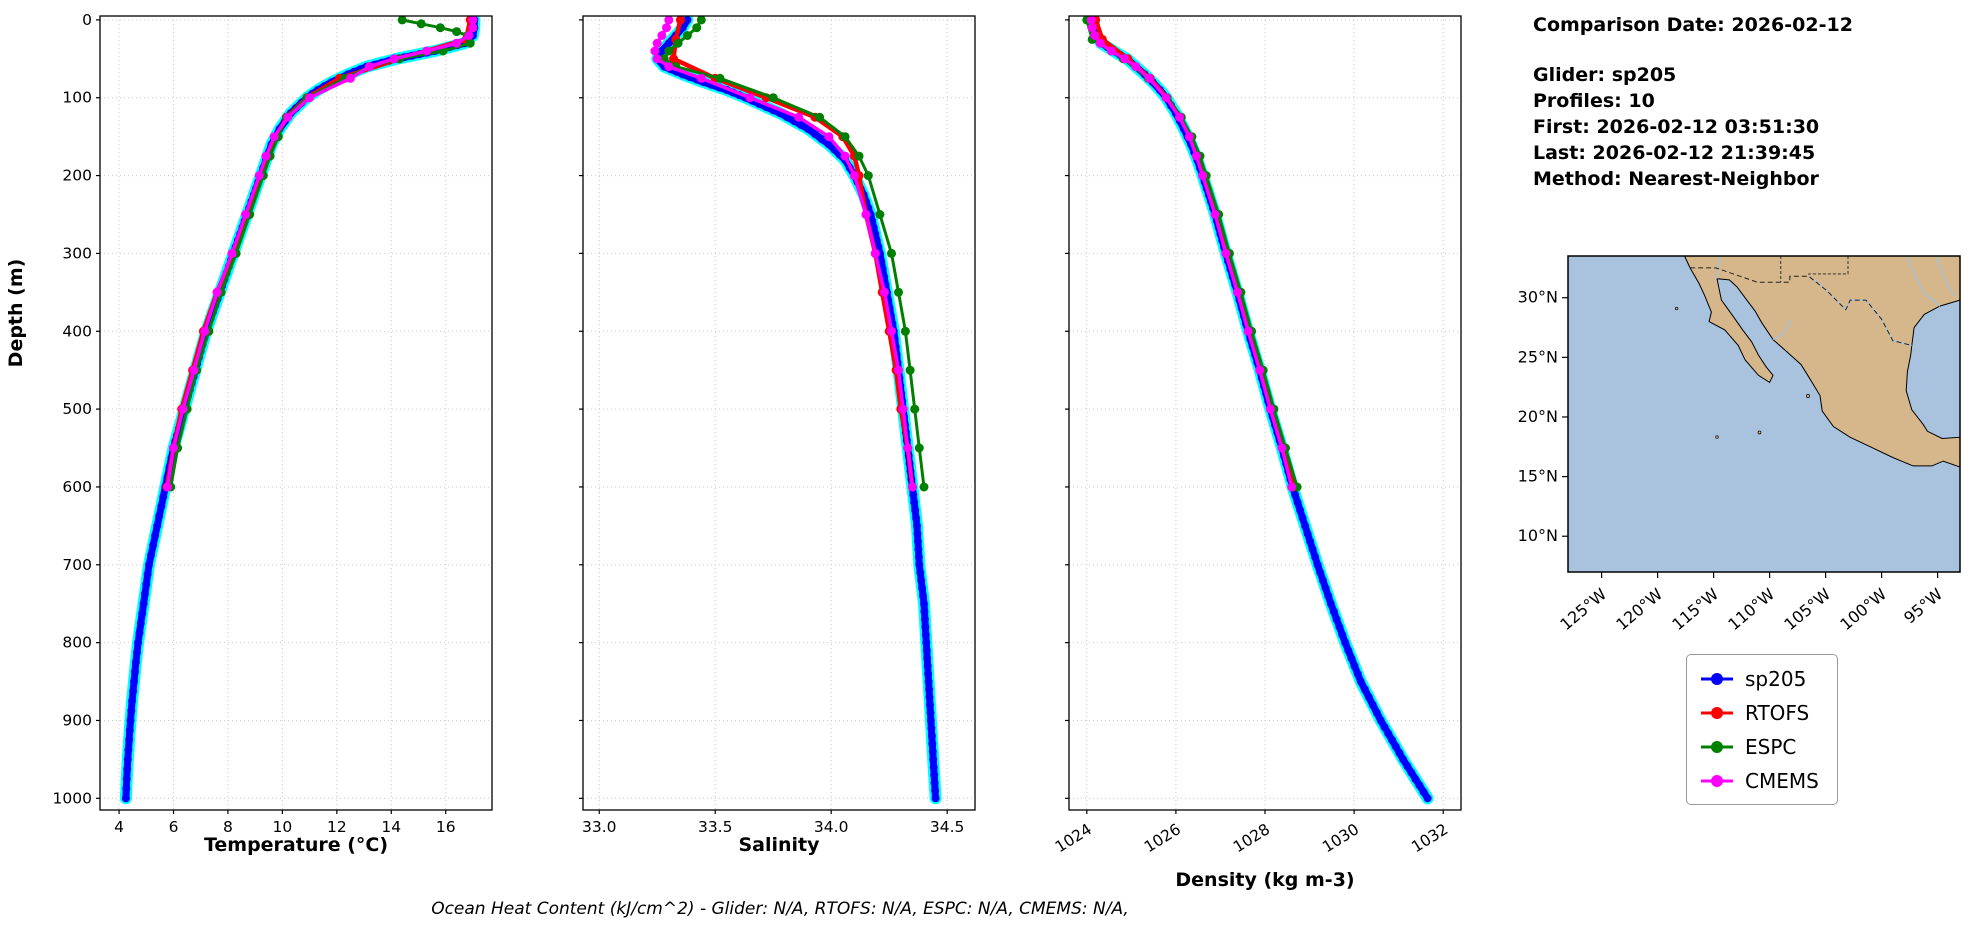 This screenshot has width=1978, height=934. What do you see at coordinates (77, 98) in the screenshot?
I see `svg-text: 100` at bounding box center [77, 98].